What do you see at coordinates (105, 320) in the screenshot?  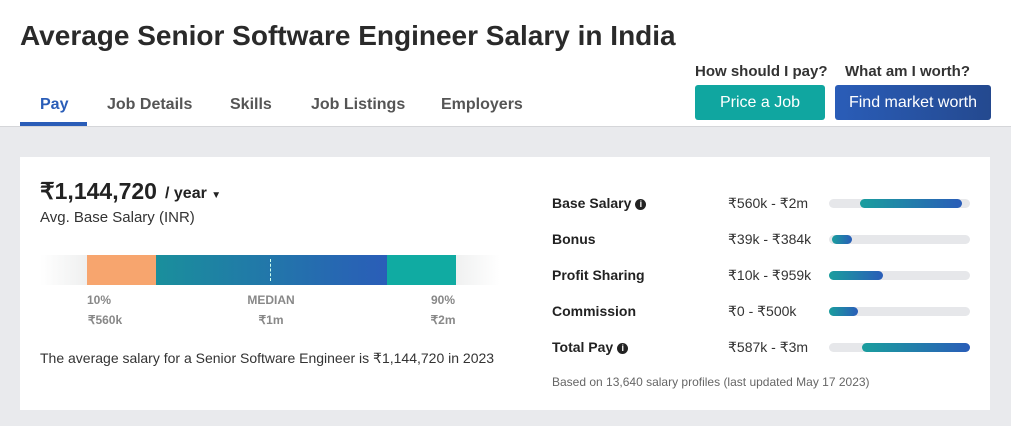 I see `percentile-value: ₹560k` at bounding box center [105, 320].